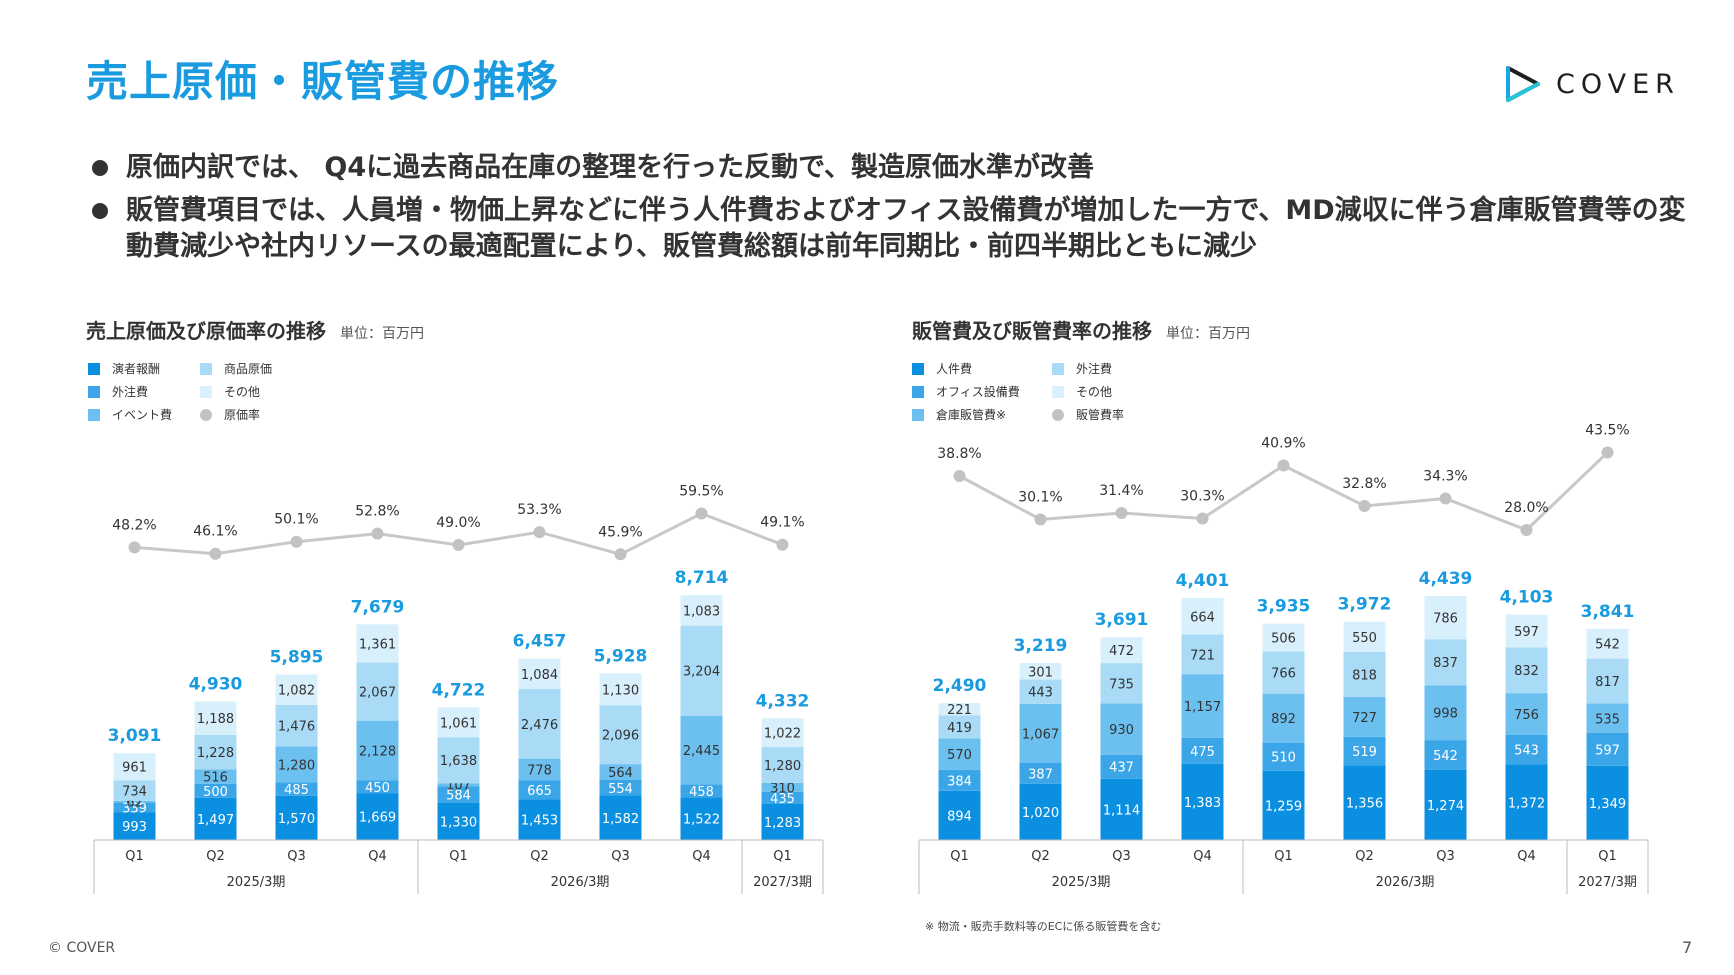 Image resolution: width=1734 pixels, height=975 pixels. What do you see at coordinates (134, 525) in the screenshot?
I see `rate-label: 48.2%` at bounding box center [134, 525].